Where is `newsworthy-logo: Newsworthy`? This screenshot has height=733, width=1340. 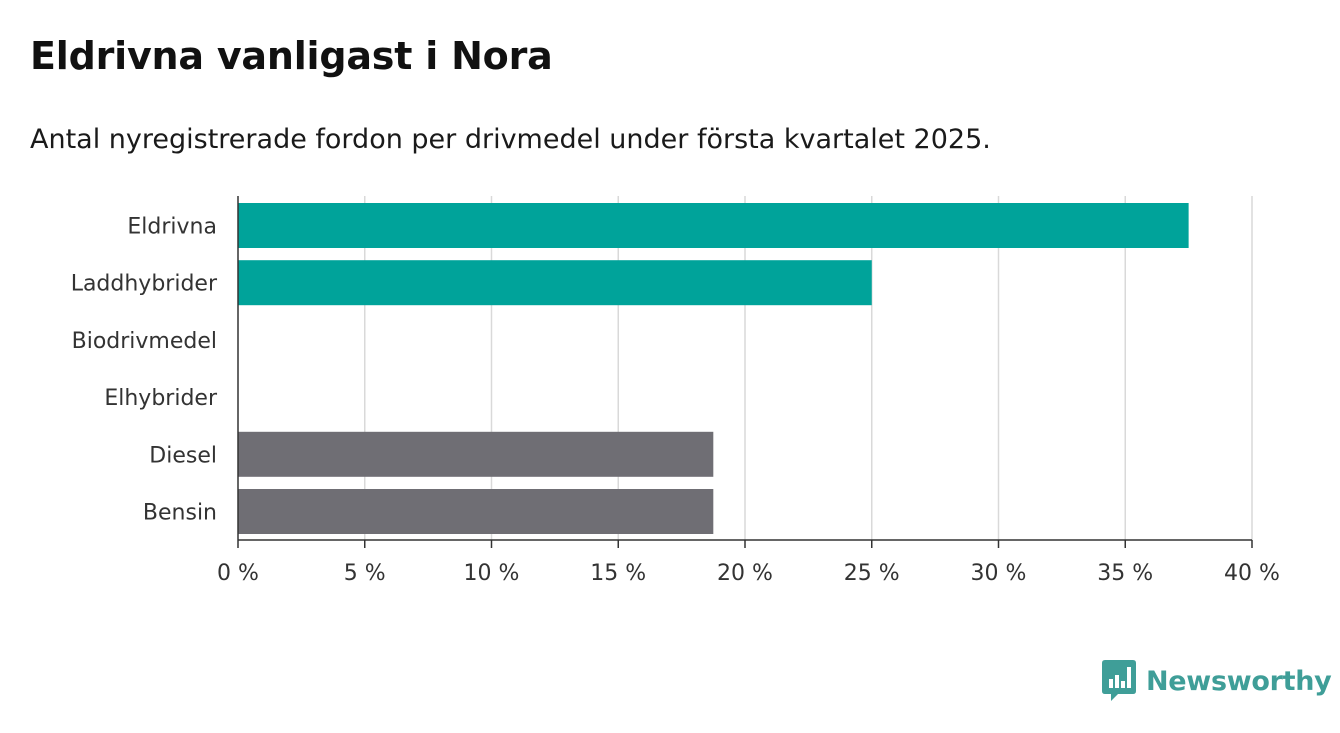
newsworthy-logo: Newsworthy is located at coordinates (1217, 681).